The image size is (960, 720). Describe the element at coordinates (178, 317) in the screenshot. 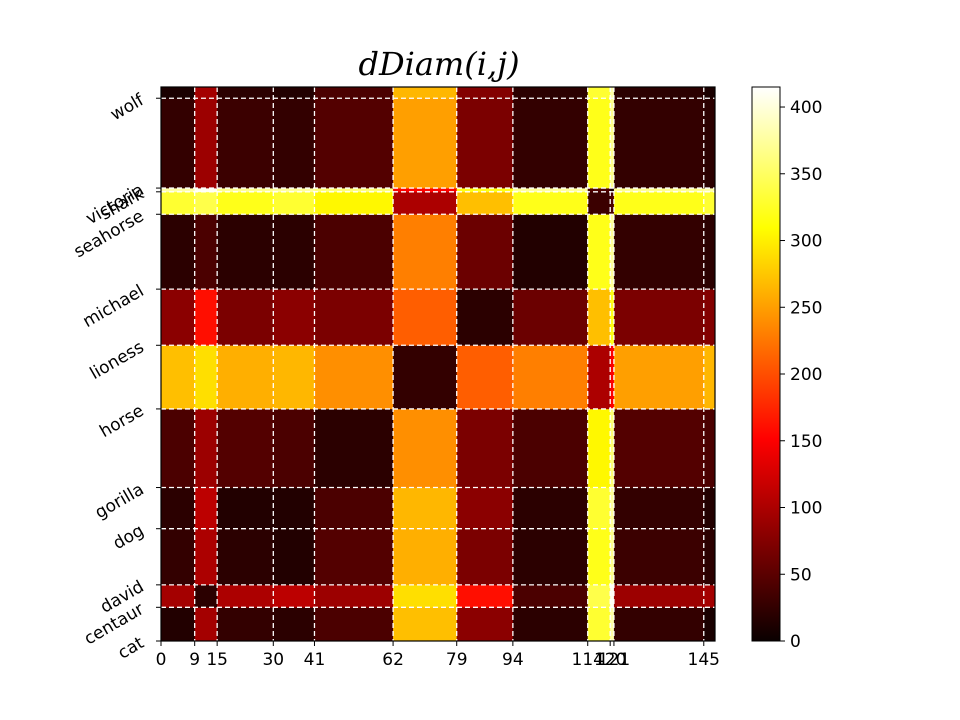

I see `heatmap-cell-cat-lioness` at that location.